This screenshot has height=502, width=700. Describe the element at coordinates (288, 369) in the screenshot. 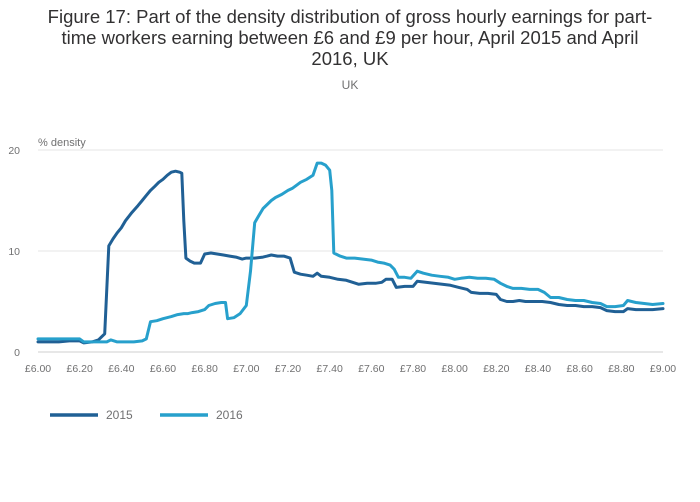

I see `x-tick-label: £7.20` at that location.